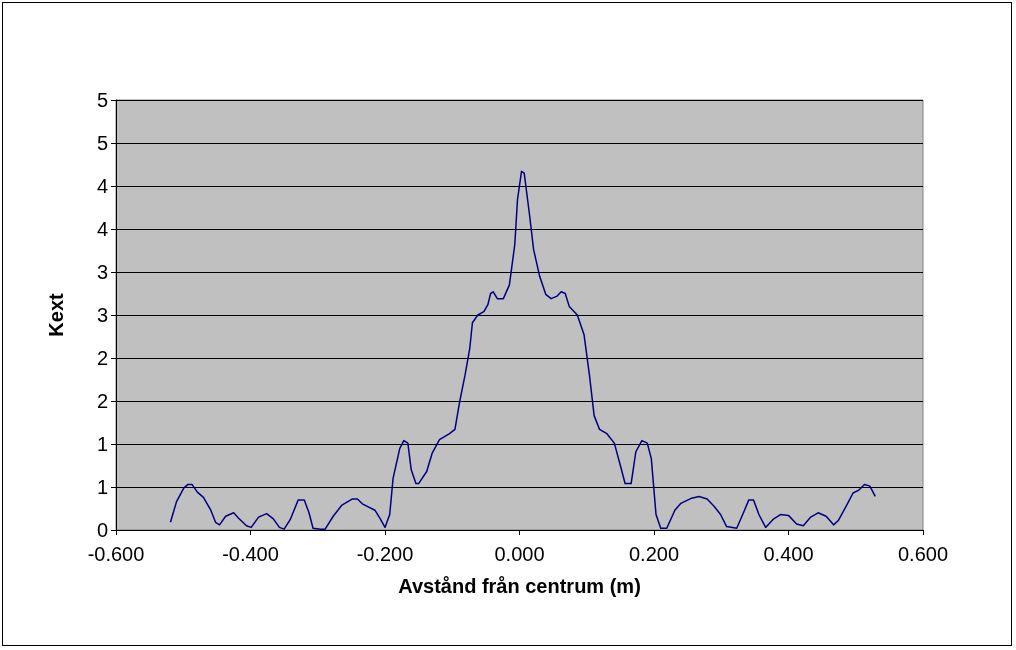 The height and width of the screenshot is (650, 1016). What do you see at coordinates (654, 554) in the screenshot?
I see `x-tick-label: 0.200` at bounding box center [654, 554].